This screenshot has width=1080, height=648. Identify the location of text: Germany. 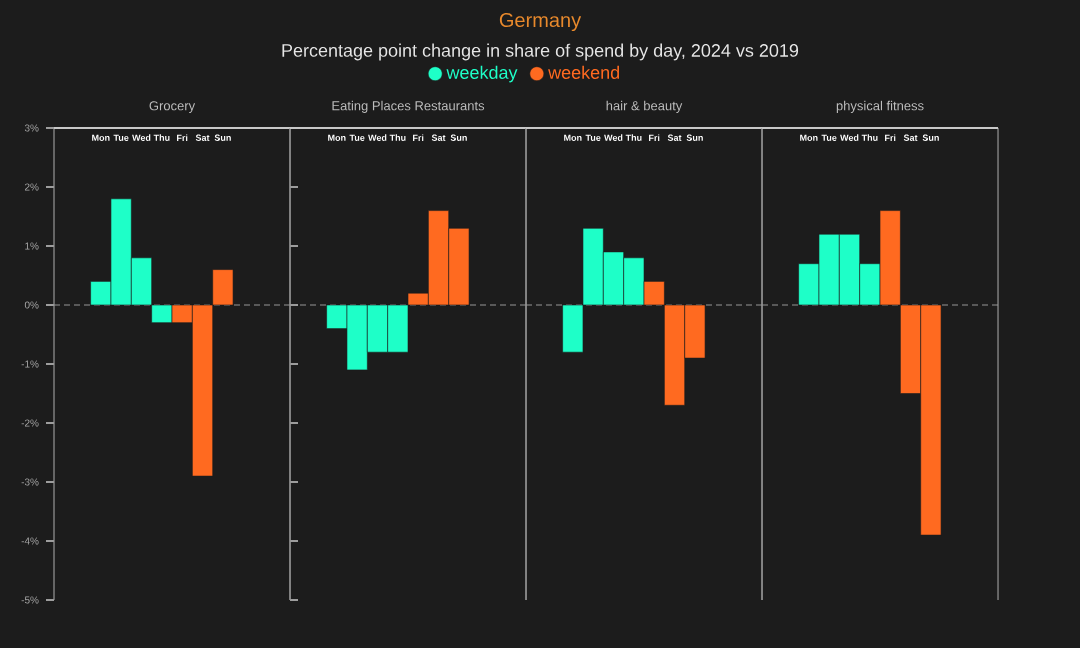
(540, 22).